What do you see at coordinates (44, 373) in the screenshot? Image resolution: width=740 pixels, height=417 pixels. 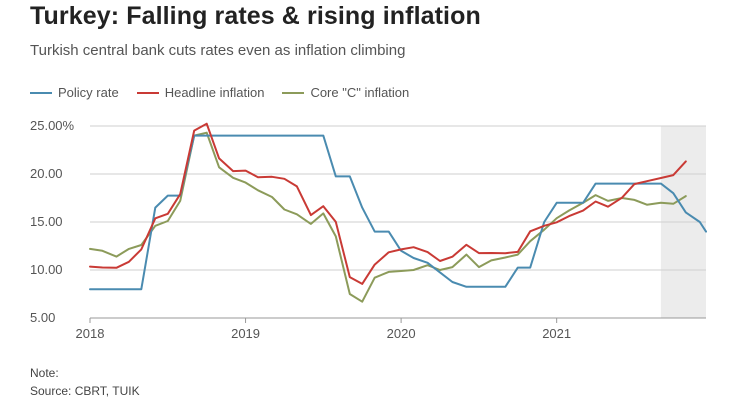 I see `note-label: Note:` at bounding box center [44, 373].